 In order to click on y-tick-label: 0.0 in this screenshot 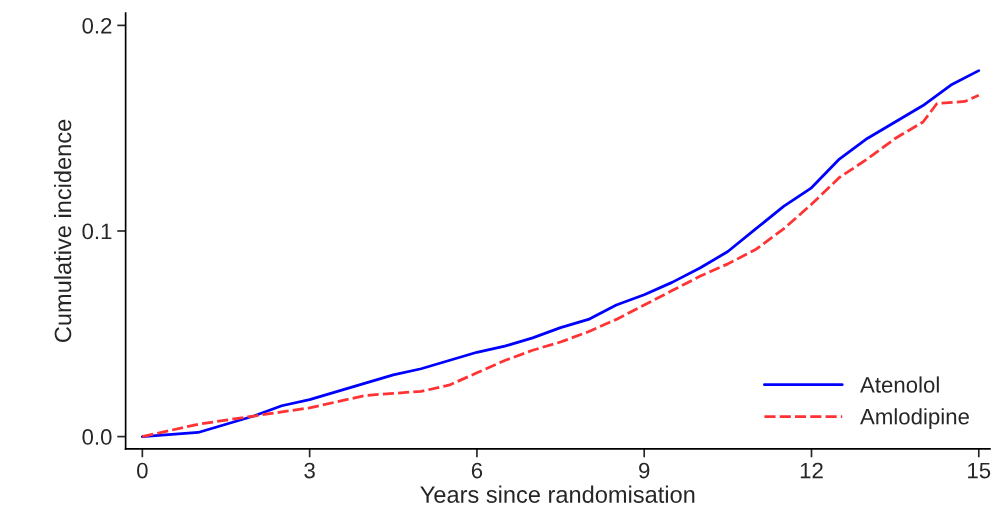, I will do `click(97, 437)`.